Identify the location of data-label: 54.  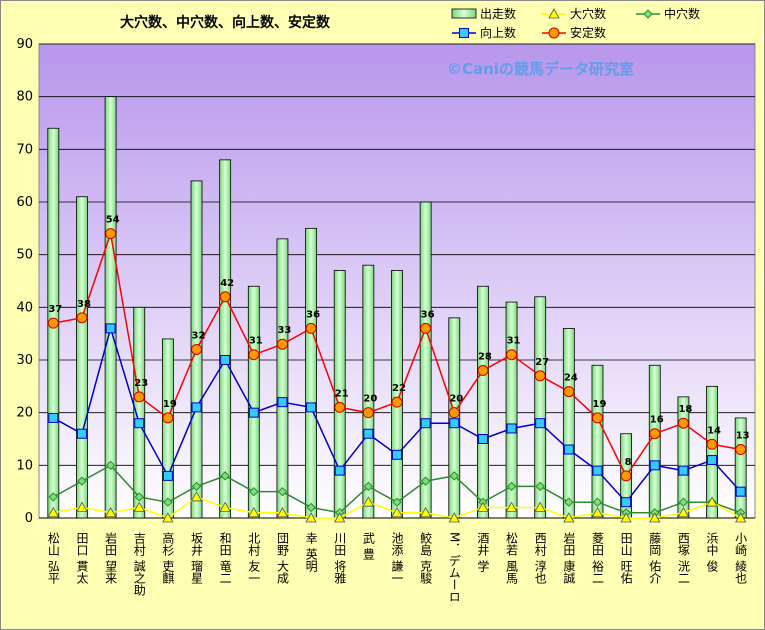
(113, 220).